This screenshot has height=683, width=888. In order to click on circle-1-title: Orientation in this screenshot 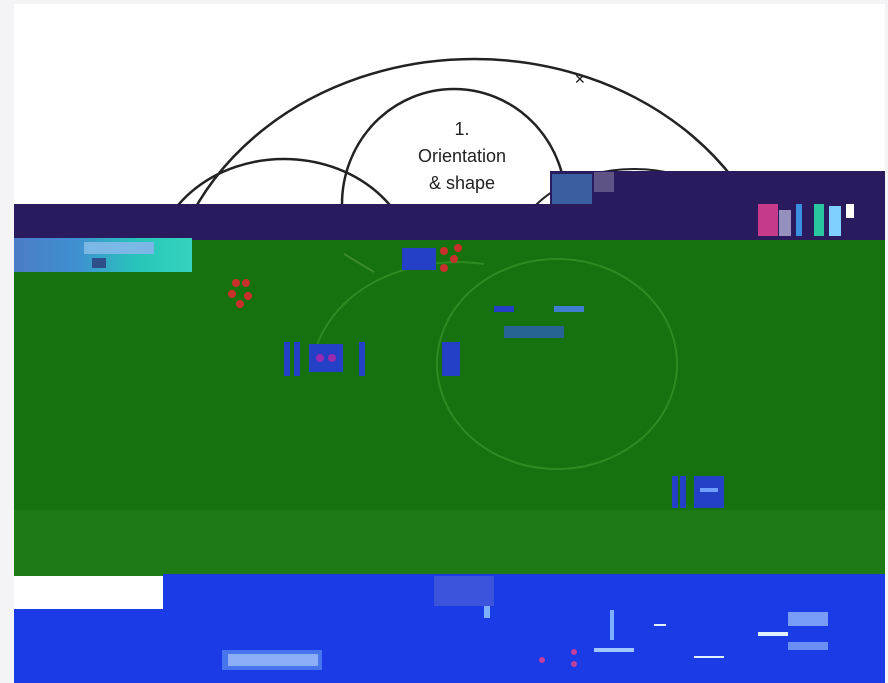, I will do `click(462, 156)`.